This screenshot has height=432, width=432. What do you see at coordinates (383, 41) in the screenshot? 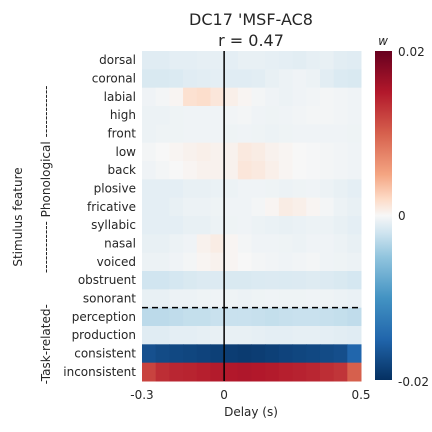
I see `colorbar-label: w` at bounding box center [383, 41].